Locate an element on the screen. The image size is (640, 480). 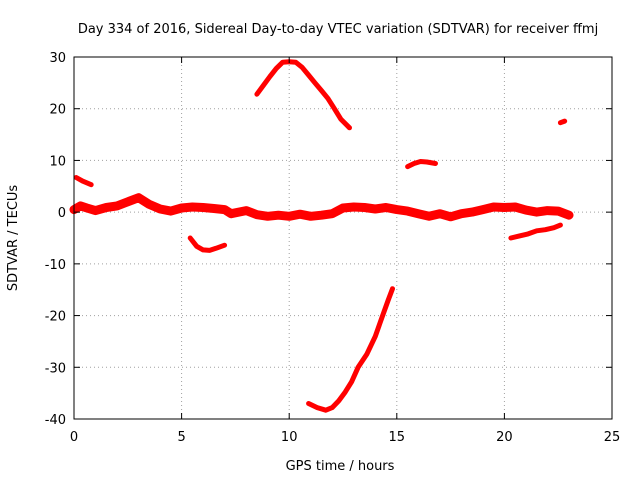
y-tick-label: 30 is located at coordinates (57, 58).